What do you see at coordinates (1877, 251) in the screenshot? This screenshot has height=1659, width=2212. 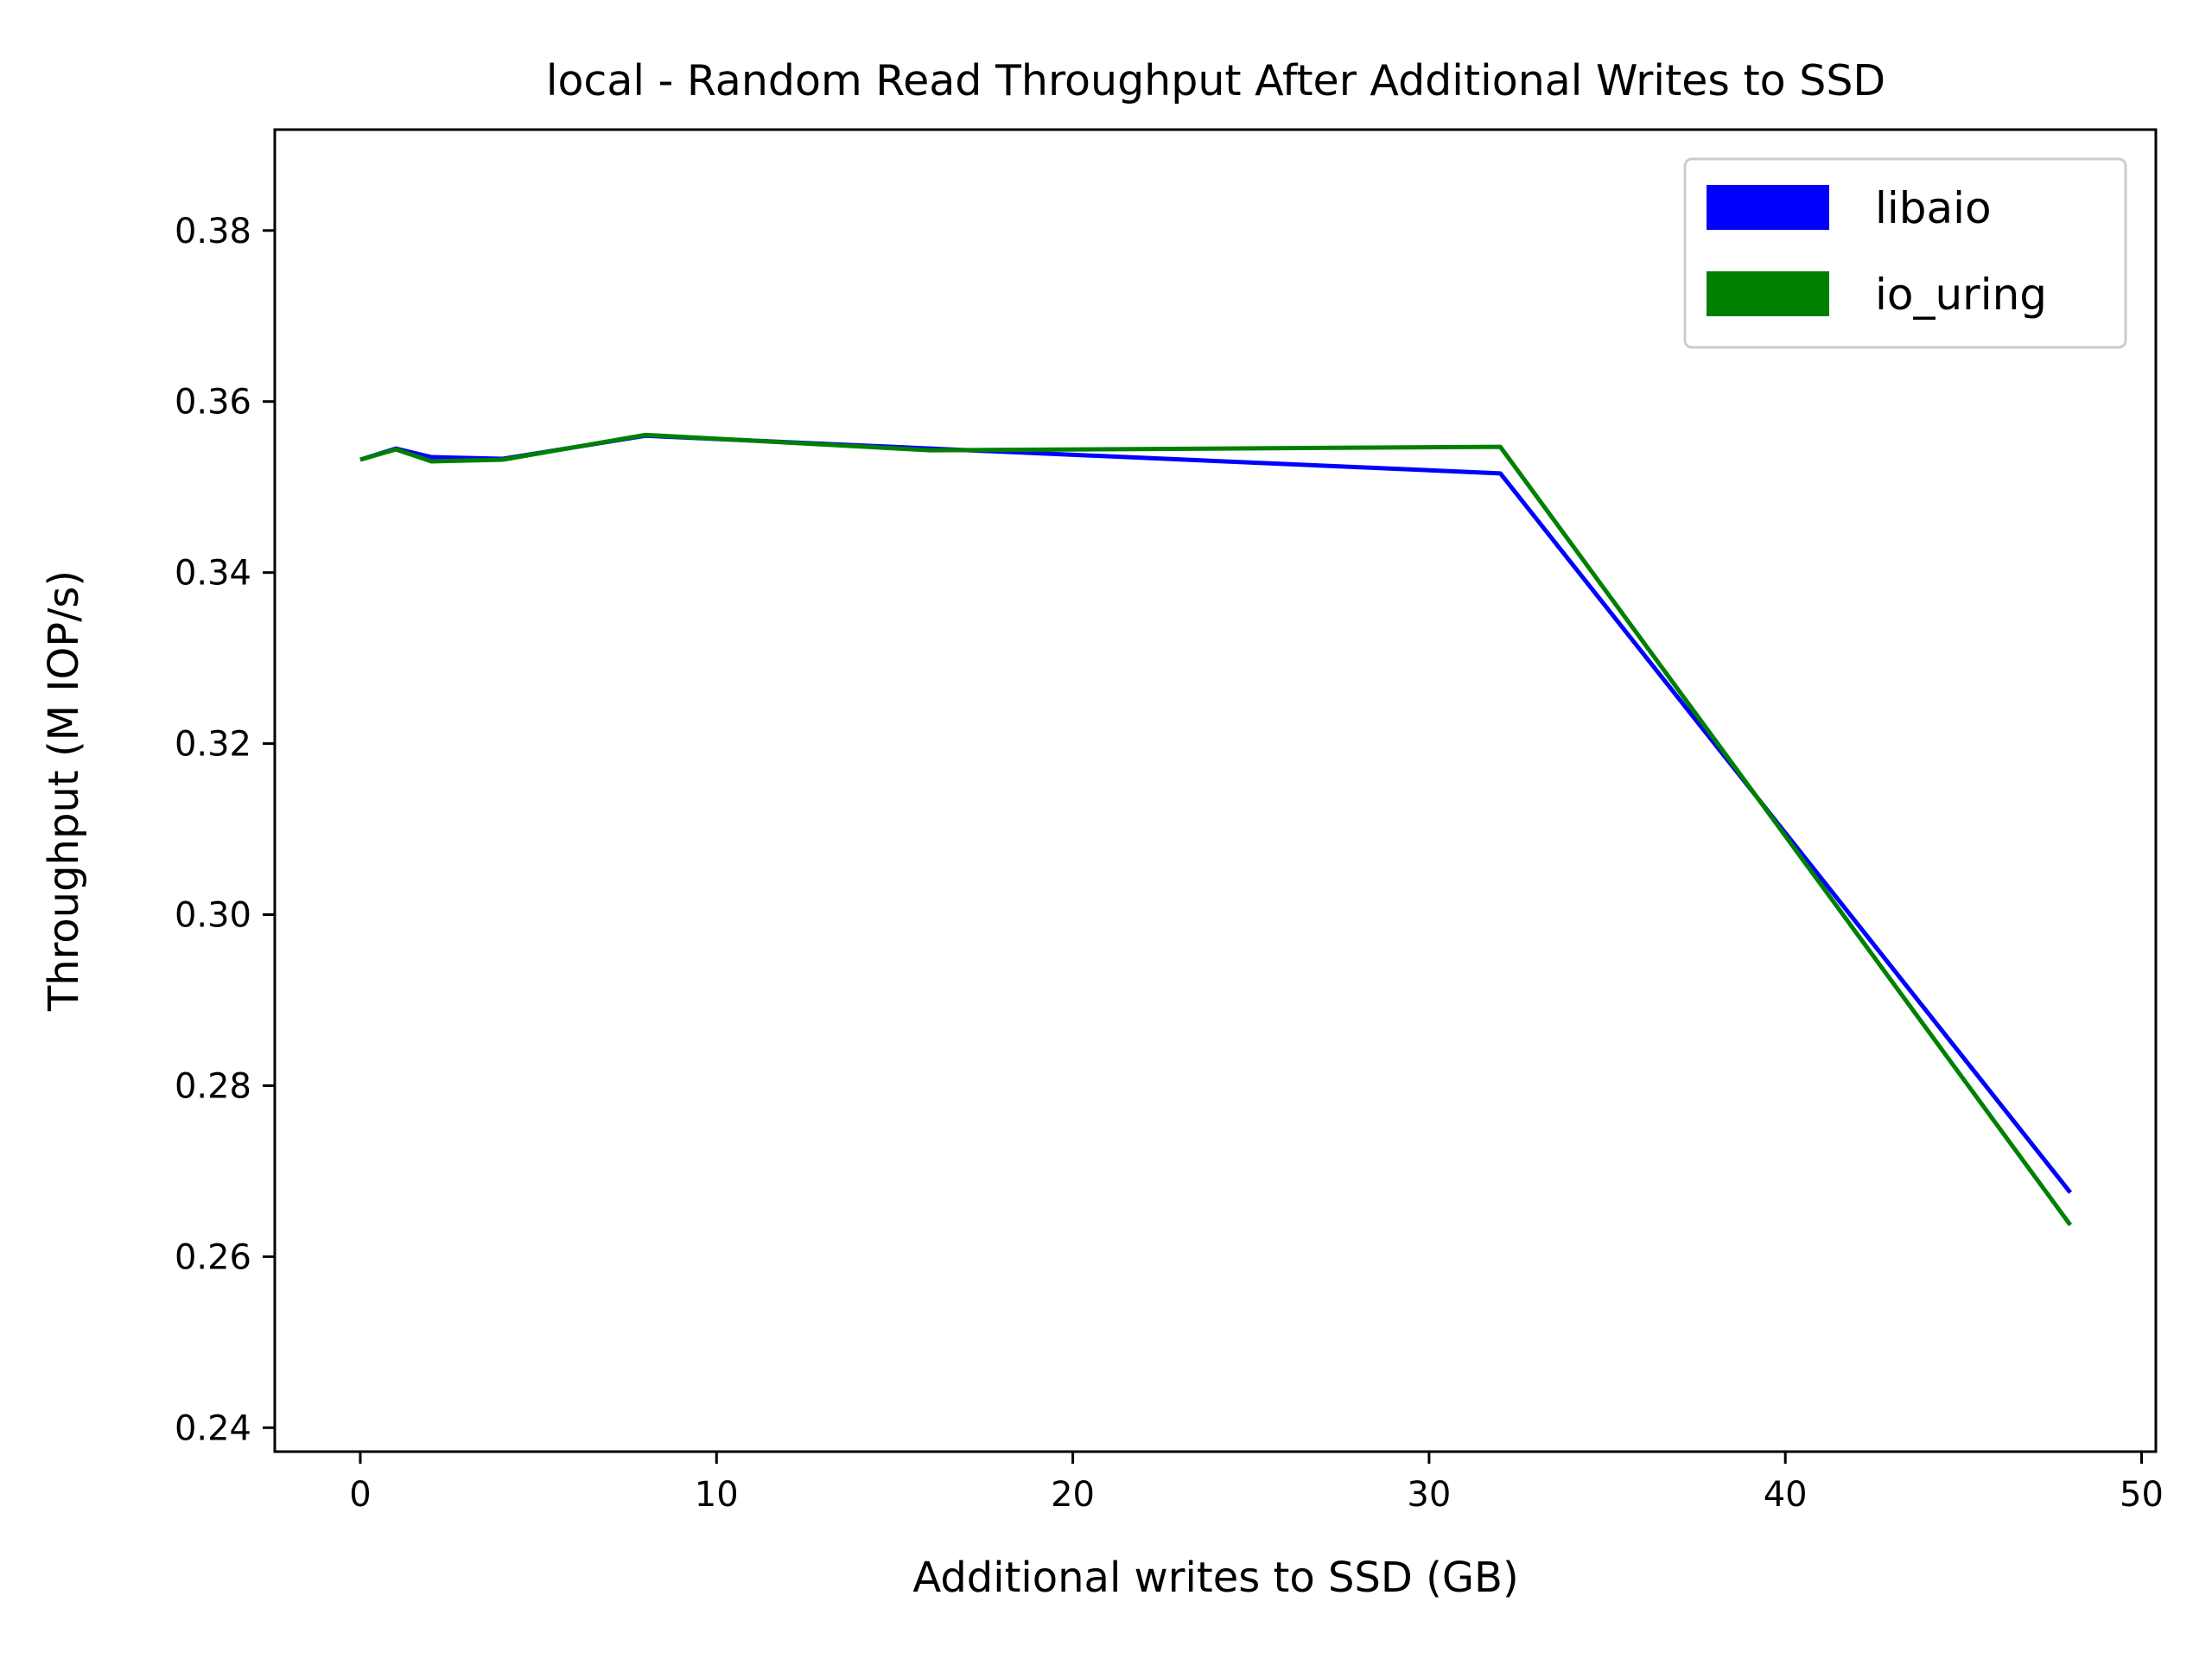 I see `legend-items: libaio io_uring` at bounding box center [1877, 251].